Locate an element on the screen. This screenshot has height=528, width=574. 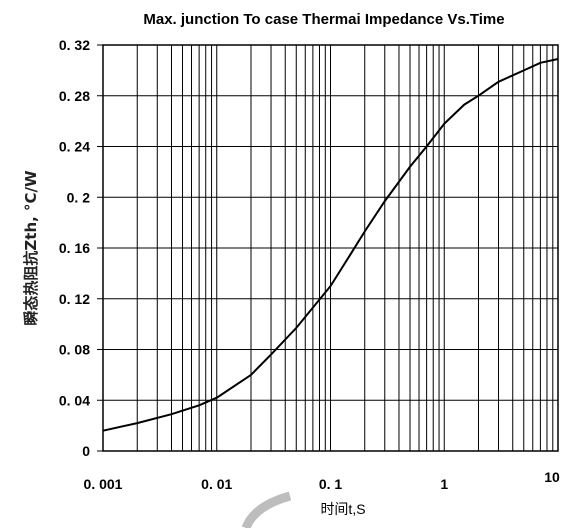
y-tick-label: 0 is located at coordinates (86, 451).